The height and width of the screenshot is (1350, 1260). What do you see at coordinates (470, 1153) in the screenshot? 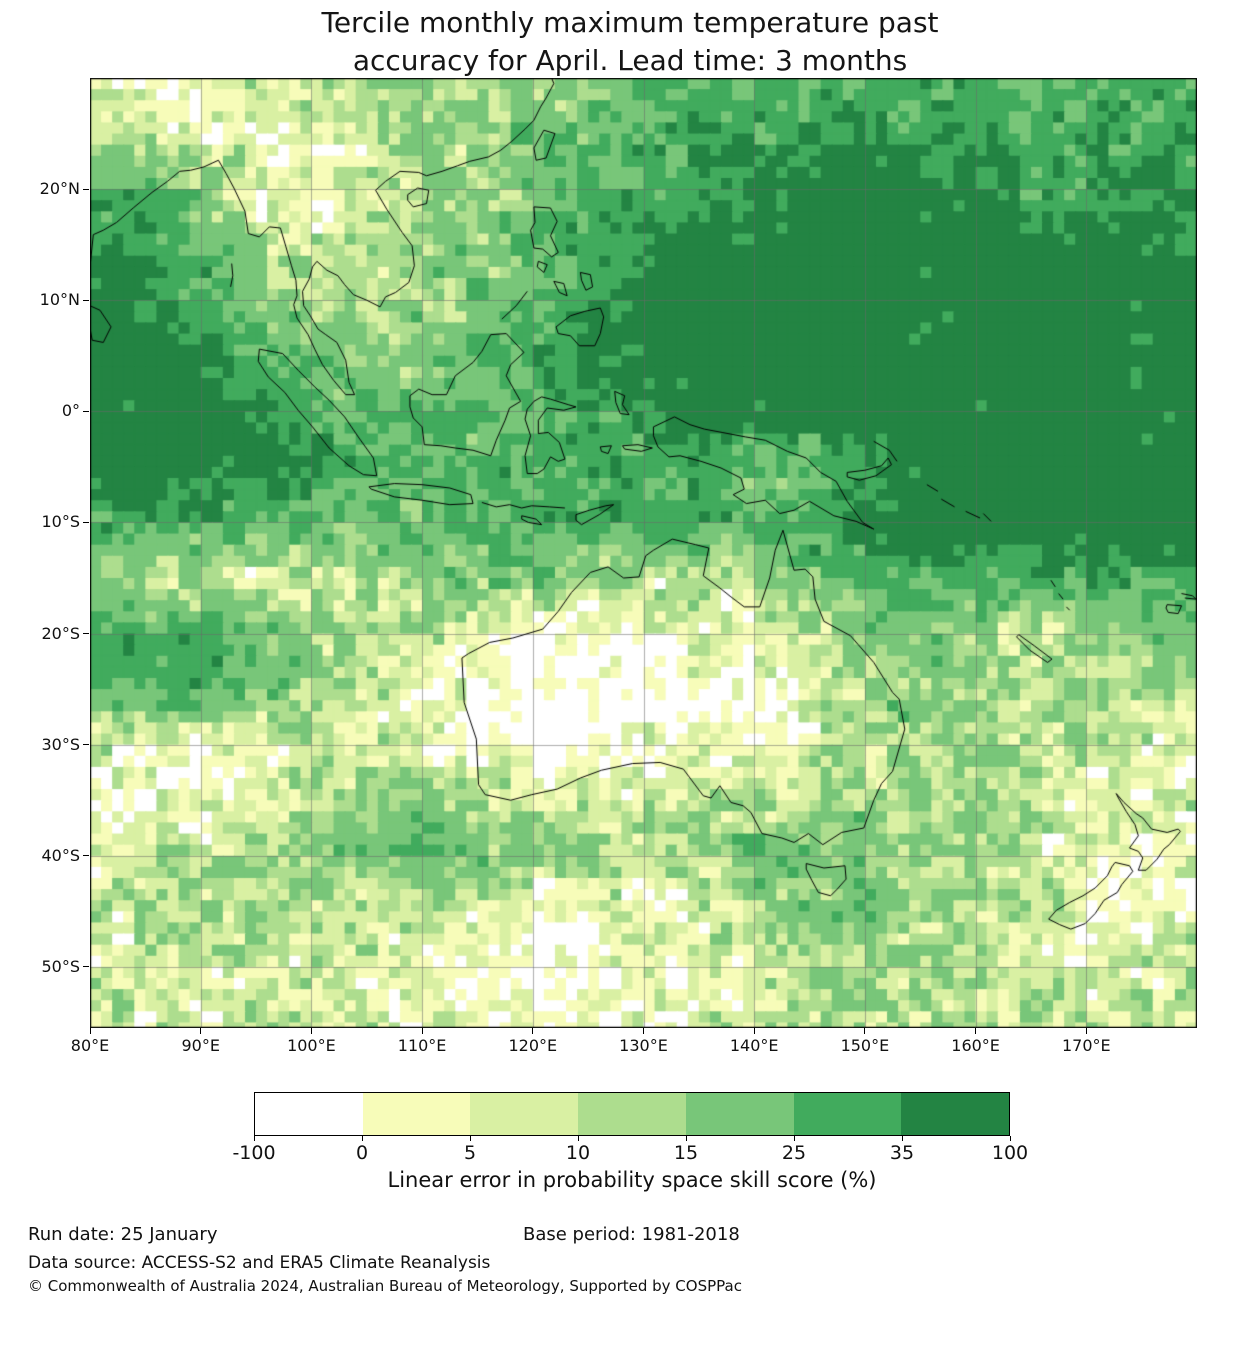
I see `colorbar-tick-label: 5` at bounding box center [470, 1153].